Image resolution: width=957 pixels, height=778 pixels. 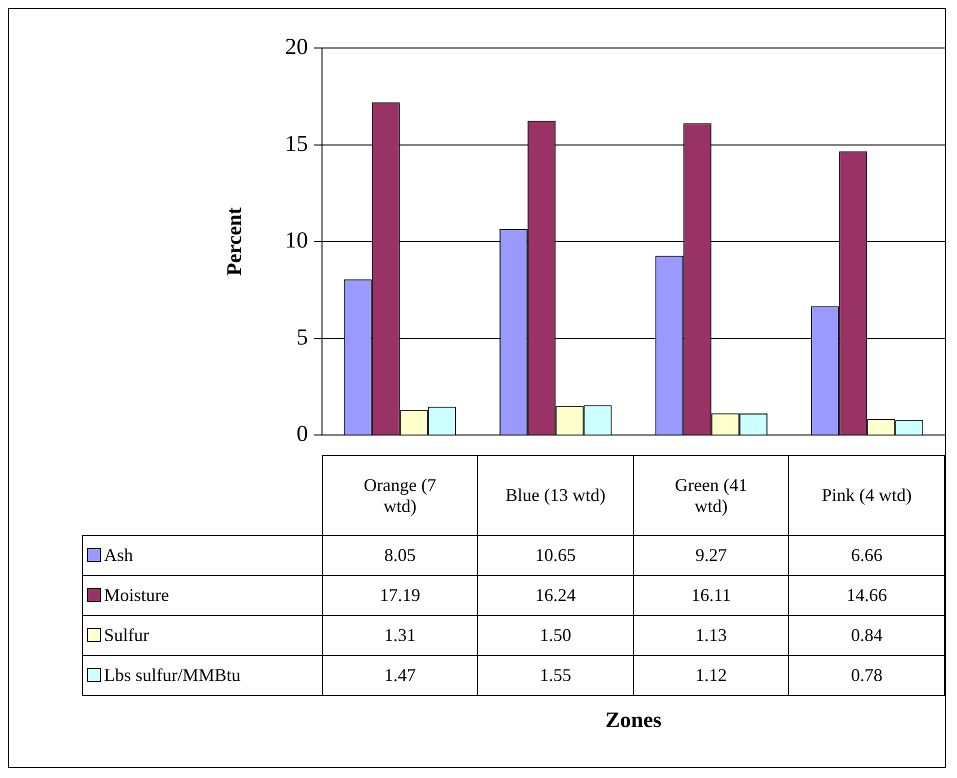 What do you see at coordinates (556, 556) in the screenshot?
I see `data-label: 10.65` at bounding box center [556, 556].